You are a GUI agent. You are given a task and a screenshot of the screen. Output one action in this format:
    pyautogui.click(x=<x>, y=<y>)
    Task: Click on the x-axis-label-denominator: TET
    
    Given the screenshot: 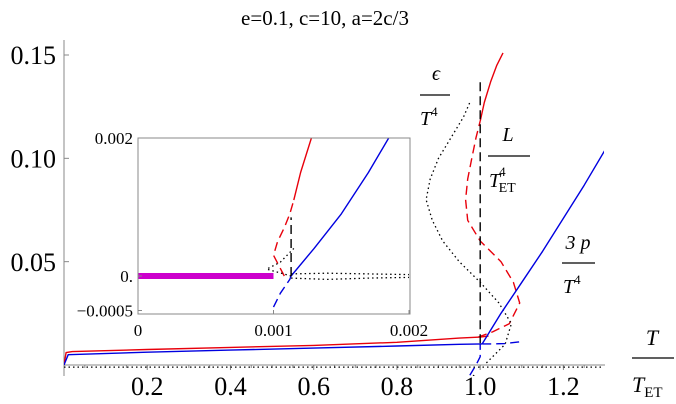 What is the action you would take?
    pyautogui.click(x=647, y=386)
    